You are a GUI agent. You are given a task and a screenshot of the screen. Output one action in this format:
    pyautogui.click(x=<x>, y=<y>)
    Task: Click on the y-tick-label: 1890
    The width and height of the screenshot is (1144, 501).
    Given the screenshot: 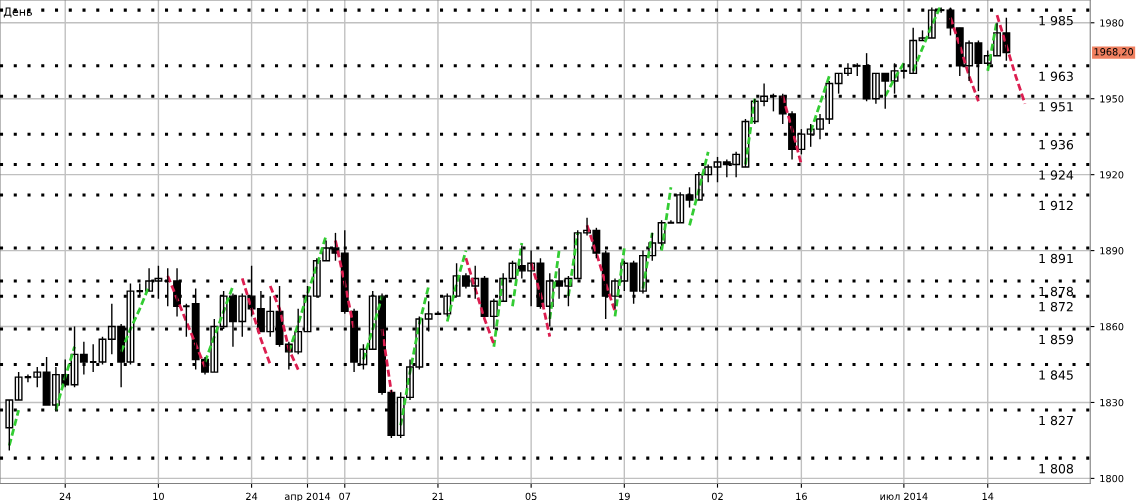 What is the action you would take?
    pyautogui.click(x=1112, y=251)
    